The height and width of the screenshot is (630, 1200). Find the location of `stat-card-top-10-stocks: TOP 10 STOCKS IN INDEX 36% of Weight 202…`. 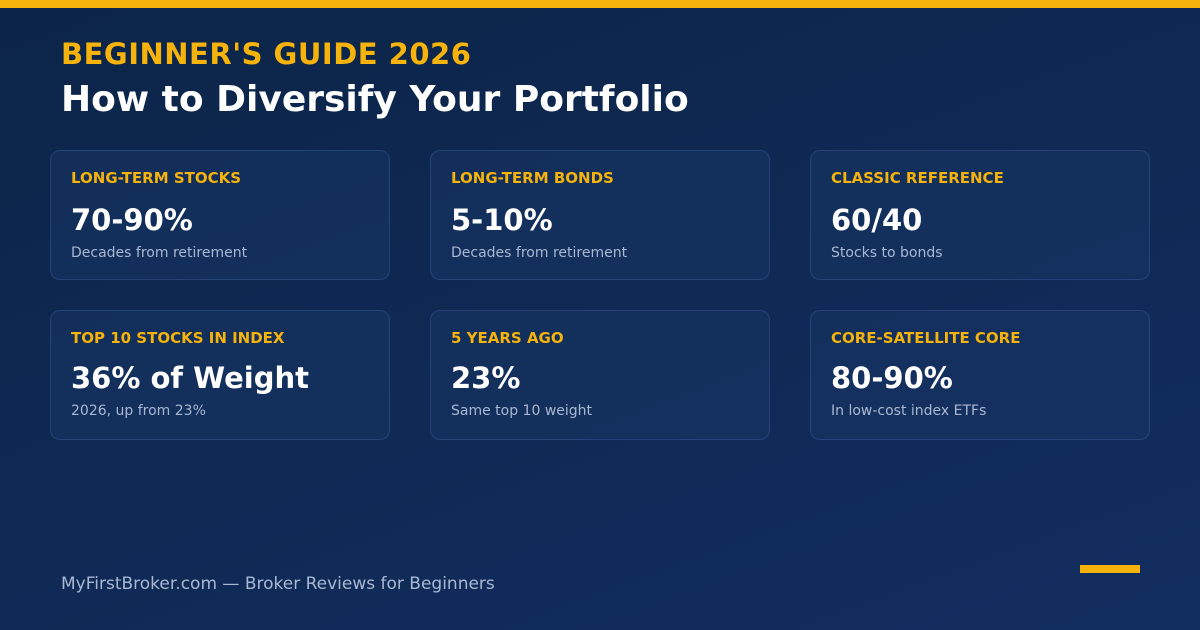

stat-card-top-10-stocks: TOP 10 STOCKS IN INDEX 36% of Weight 202… is located at coordinates (220, 375).